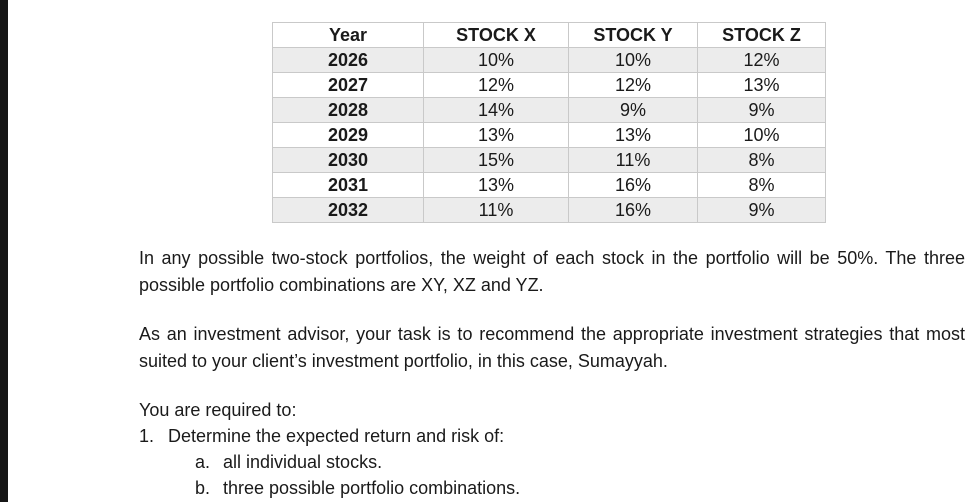 The image size is (979, 502). I want to click on year-cell: 2027, so click(348, 85).